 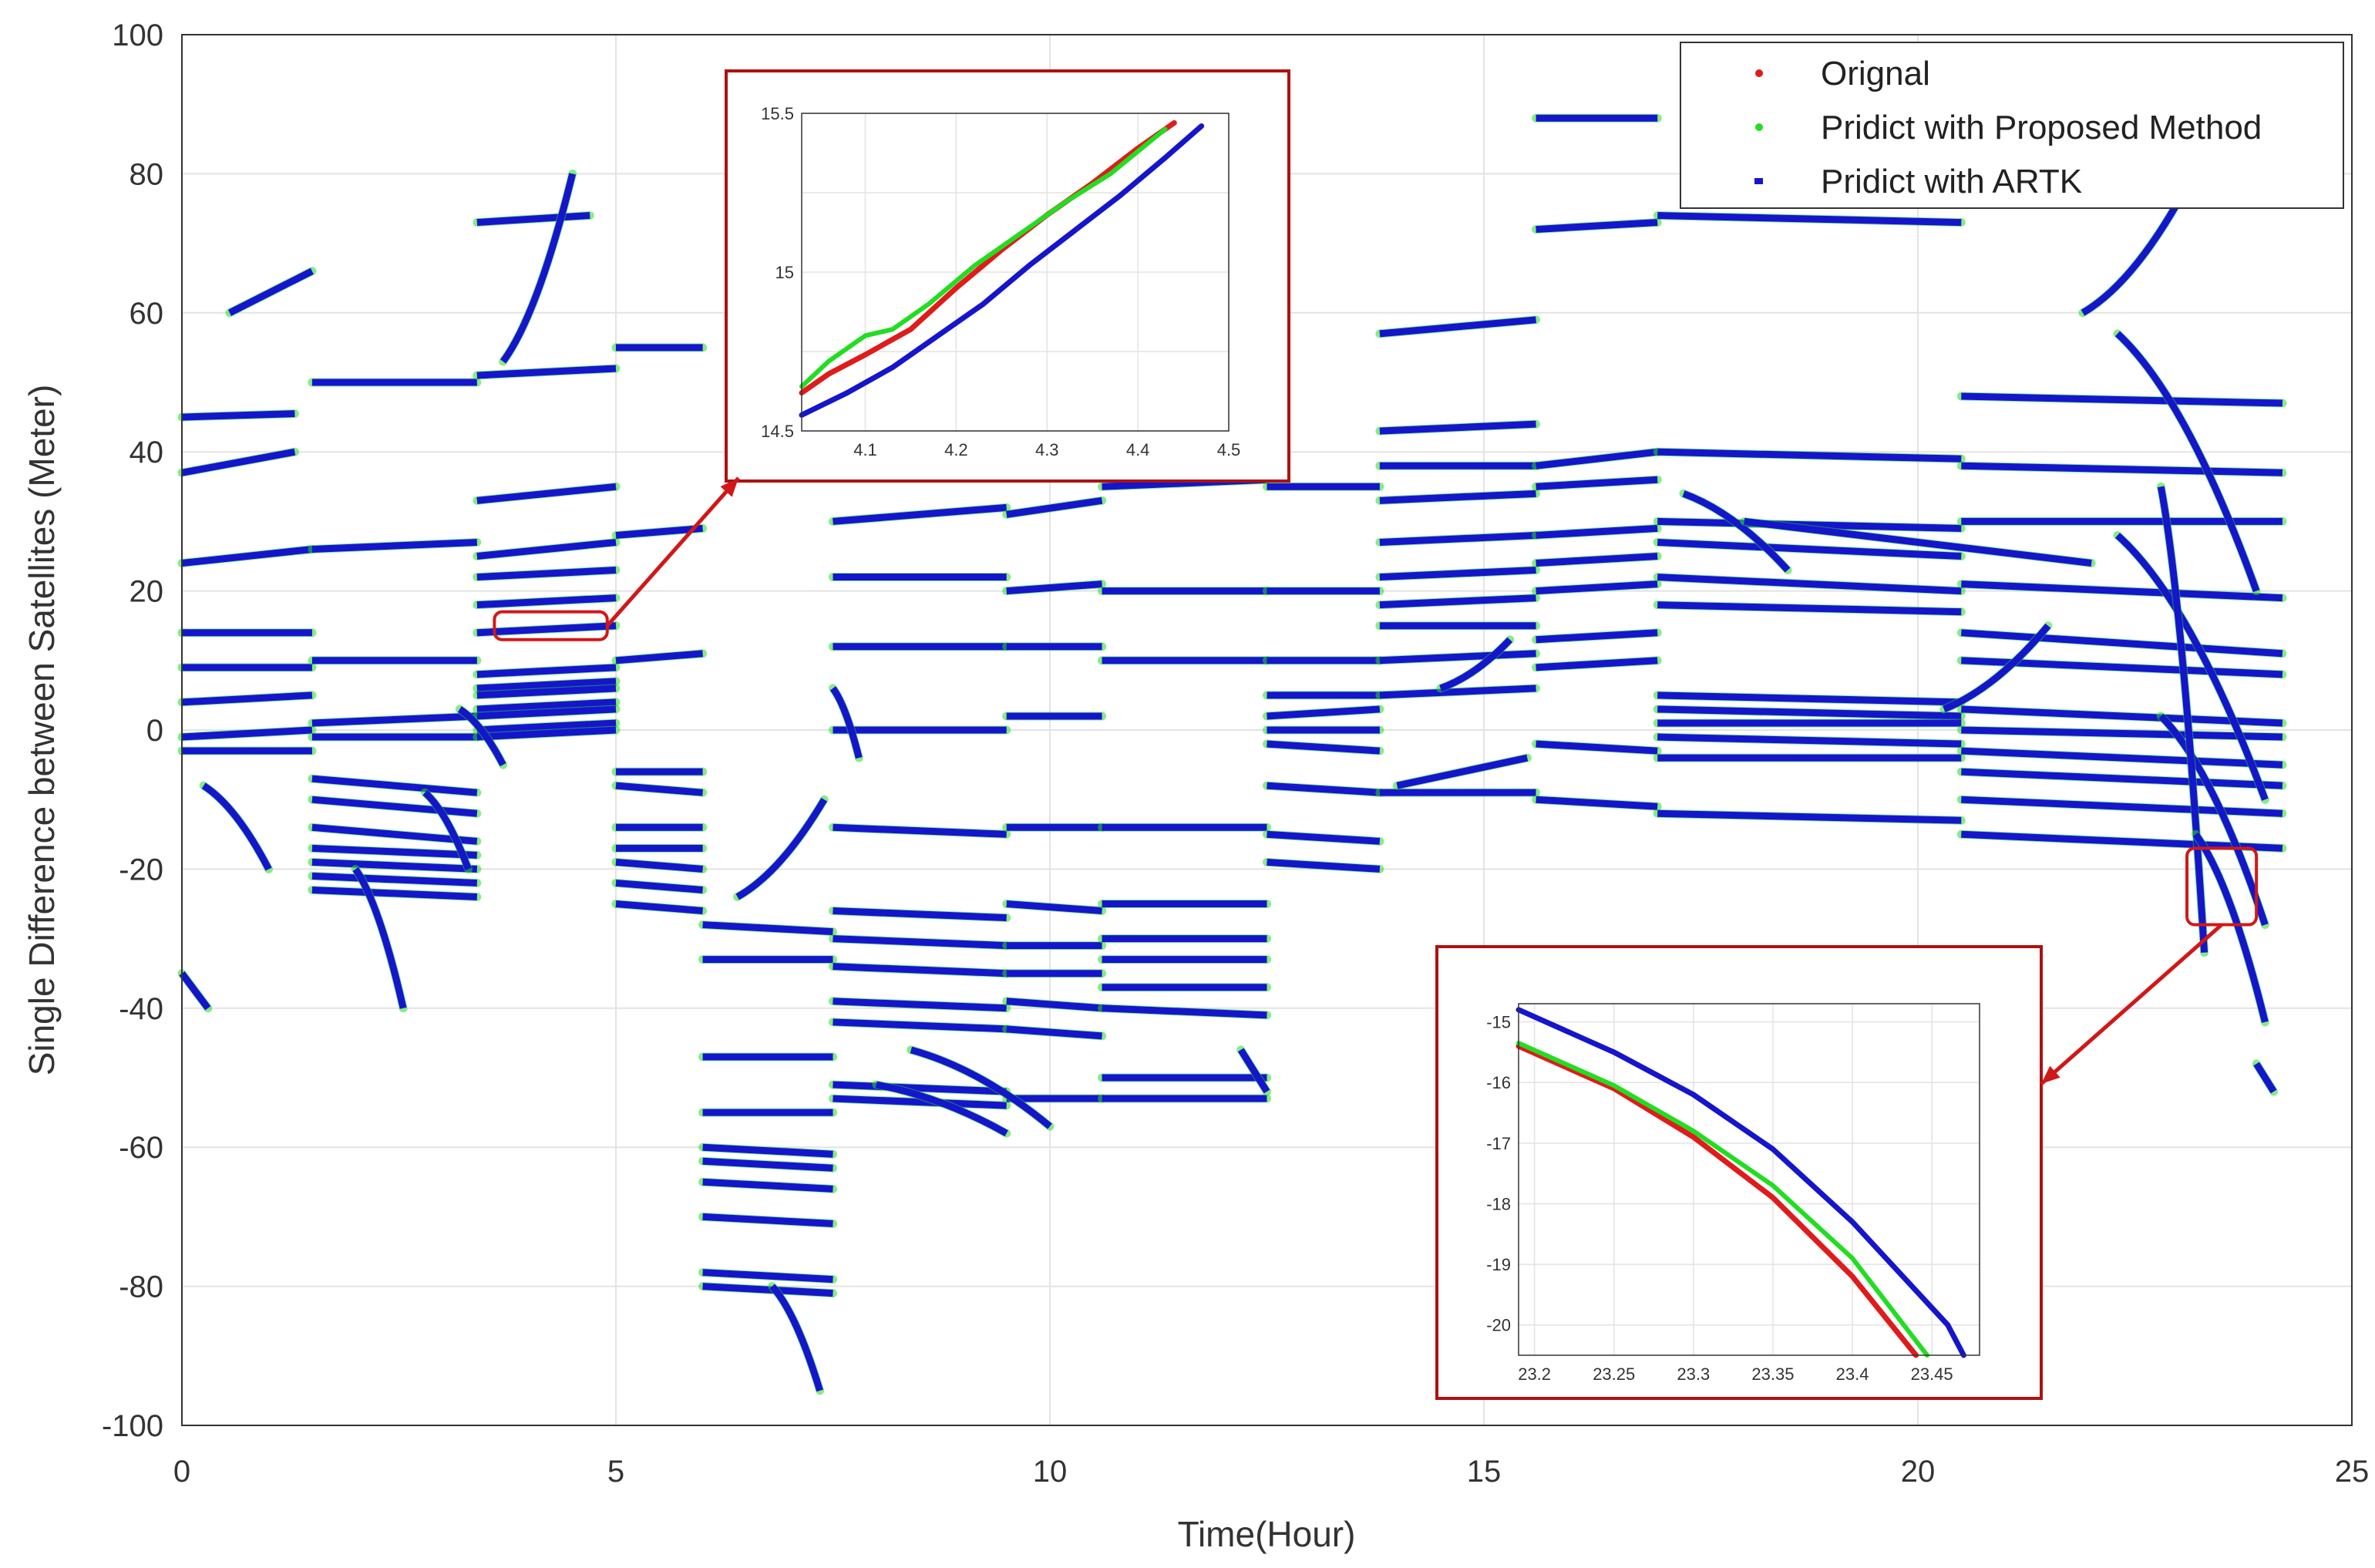 What do you see at coordinates (865, 449) in the screenshot?
I see `inset-x-tick-label: 4.1` at bounding box center [865, 449].